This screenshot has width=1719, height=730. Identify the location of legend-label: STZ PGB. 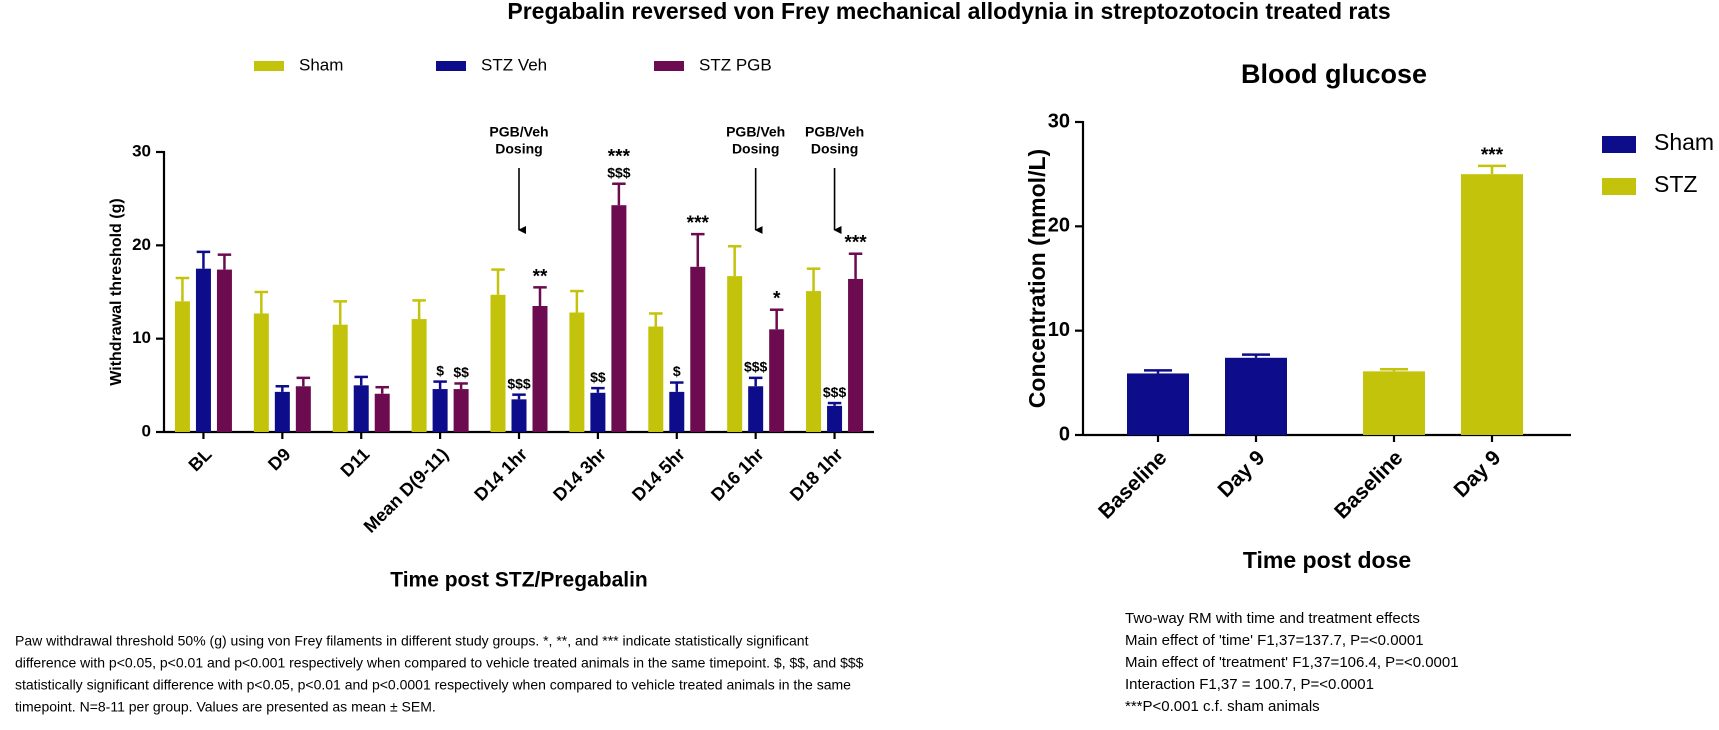
(735, 64).